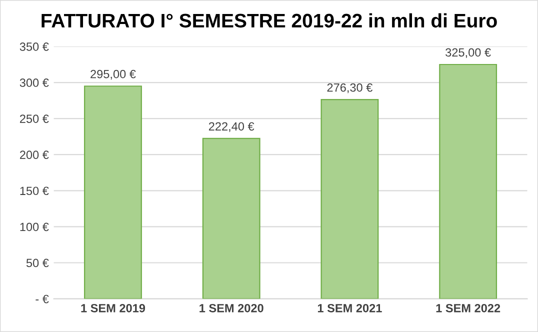 The height and width of the screenshot is (332, 538). Describe the element at coordinates (113, 308) in the screenshot. I see `x-tick-label: 1 SEM 2019` at that location.